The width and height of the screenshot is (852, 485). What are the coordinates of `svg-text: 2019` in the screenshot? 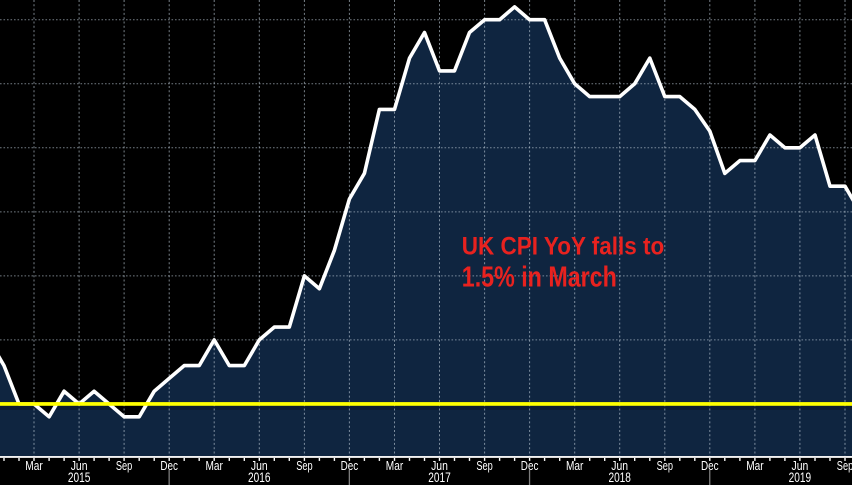 It's located at (800, 477).